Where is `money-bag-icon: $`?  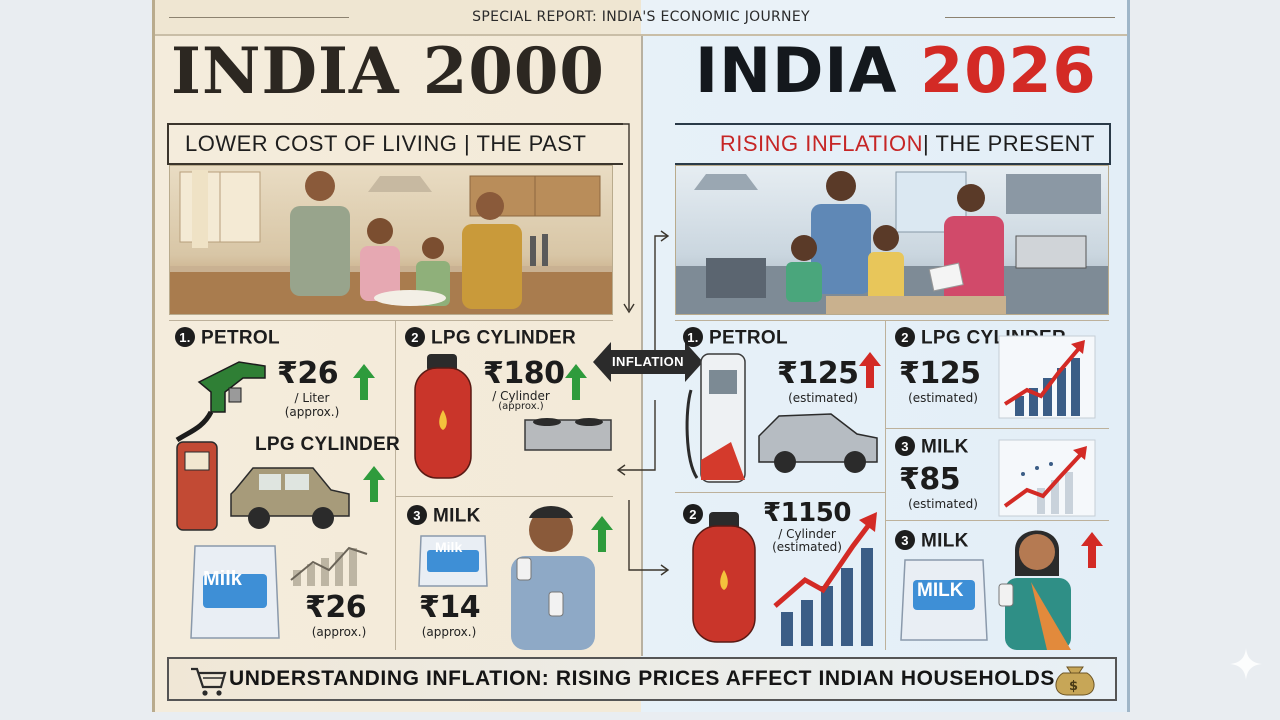
money-bag-icon: $ is located at coordinates (1075, 681).